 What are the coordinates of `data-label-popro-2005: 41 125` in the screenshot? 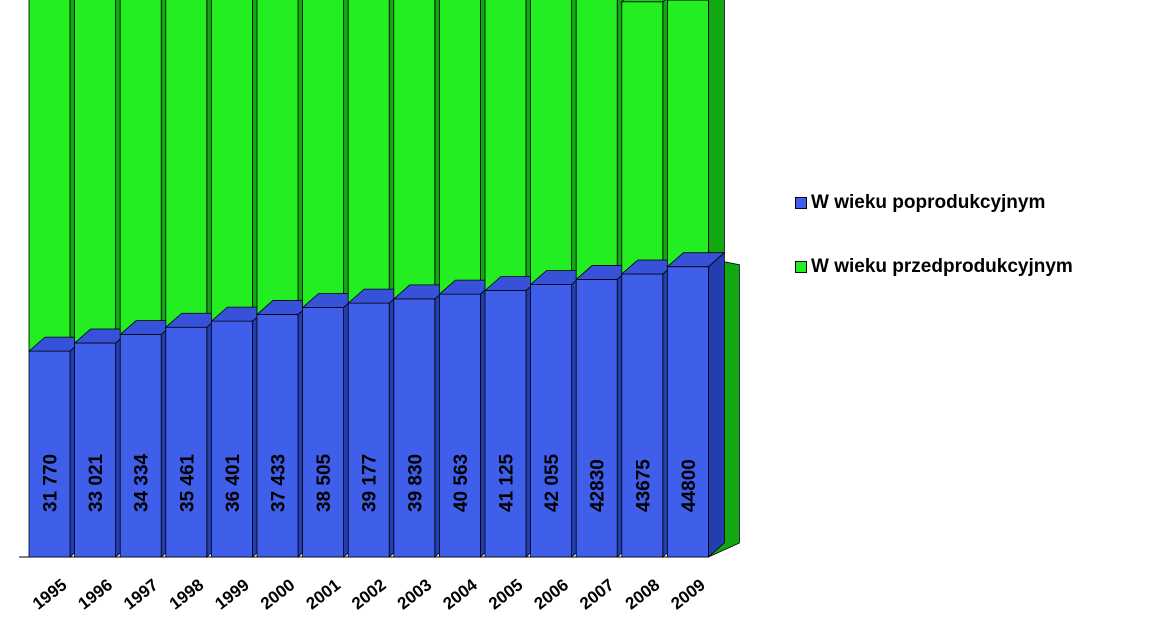 It's located at (507, 482).